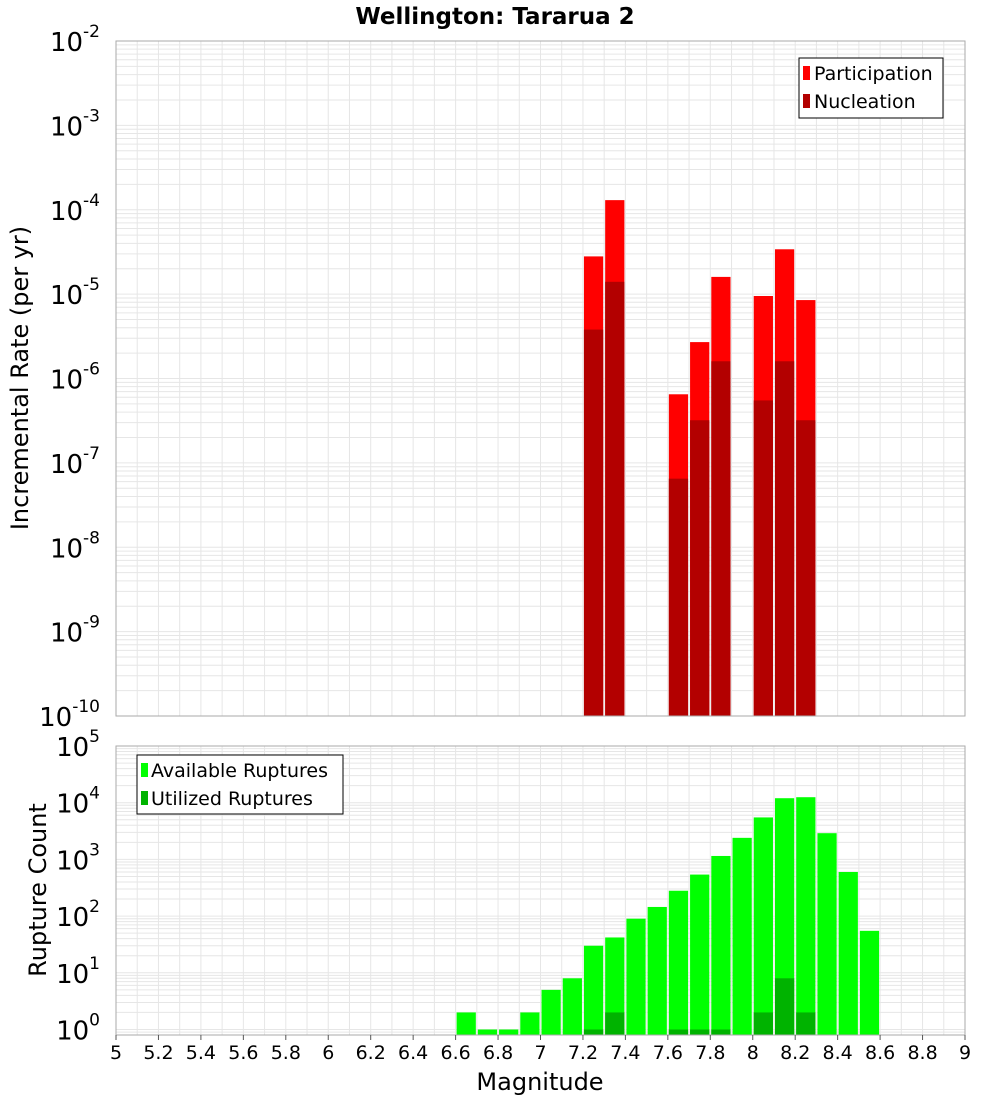  I want to click on rate-y-axis-label: Incremental Rate (per yr), so click(20, 378).